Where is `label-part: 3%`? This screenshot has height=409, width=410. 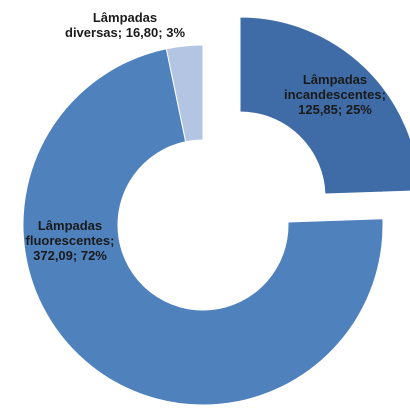
label-part: 3% is located at coordinates (176, 32).